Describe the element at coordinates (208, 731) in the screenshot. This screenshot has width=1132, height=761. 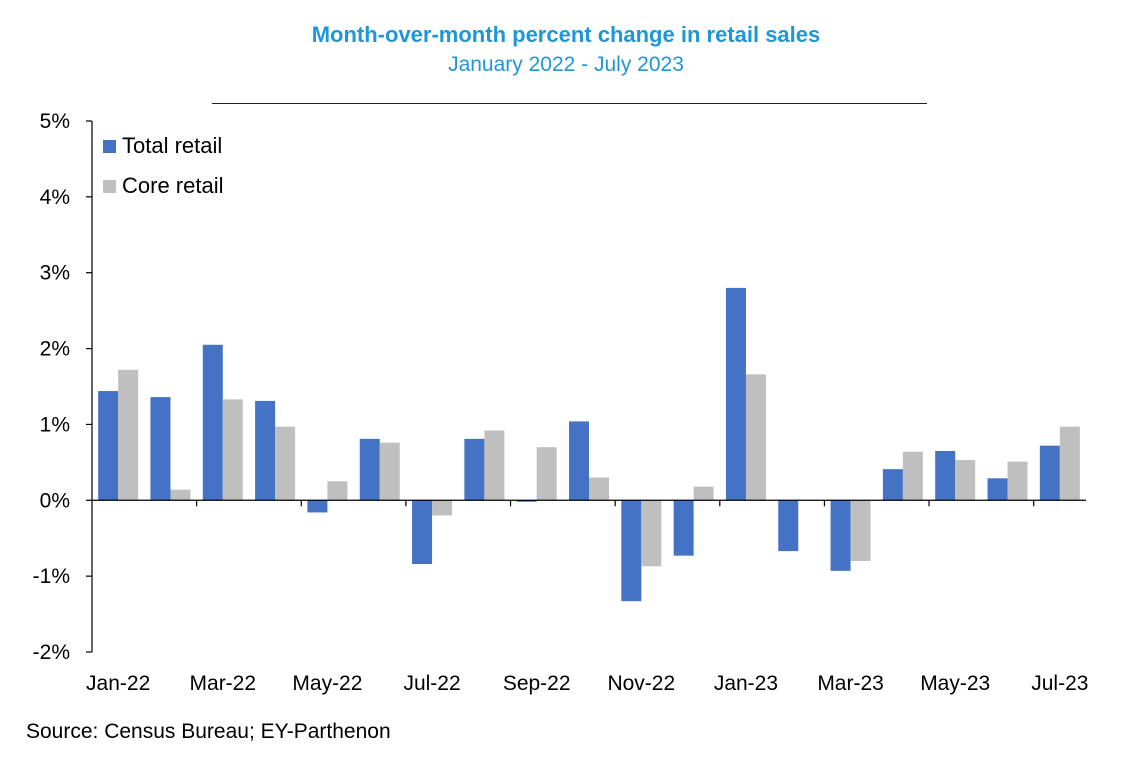
I see `source-note: Source: Census Bureau; EY-Parthenon` at that location.